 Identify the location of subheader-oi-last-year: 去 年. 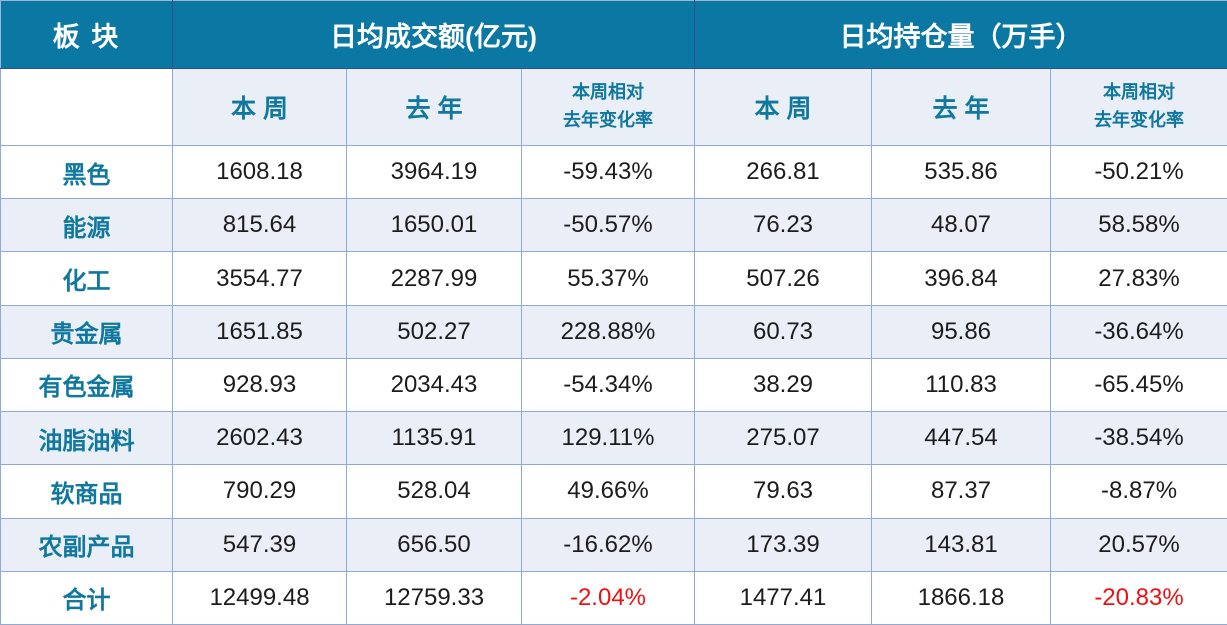
(961, 107).